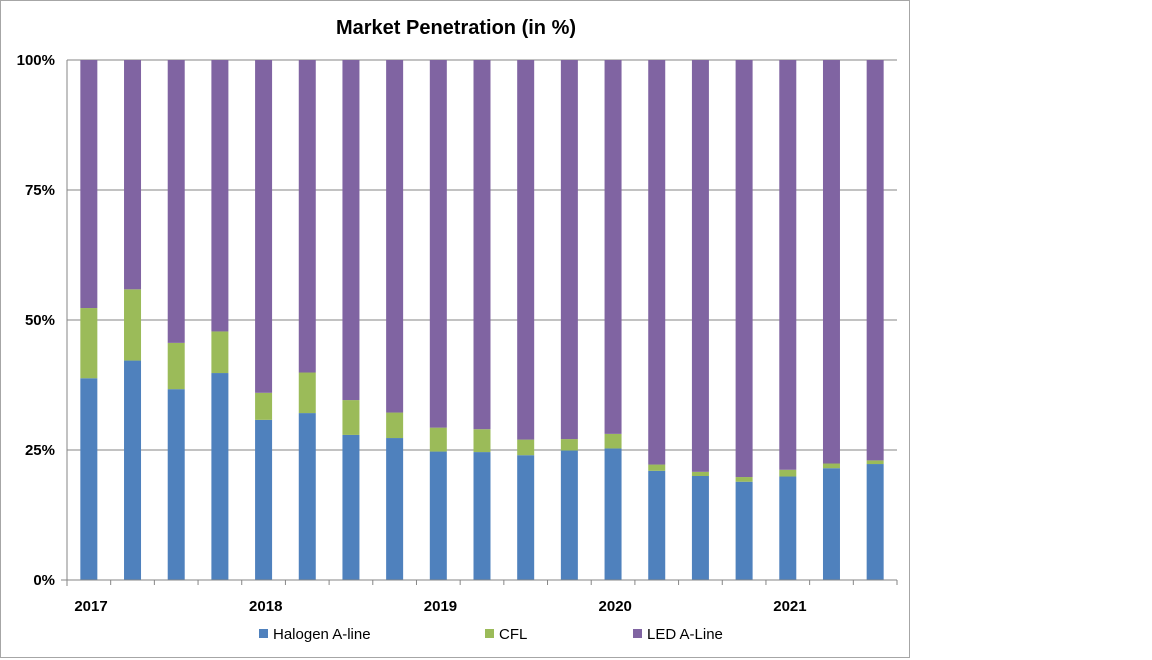 This screenshot has width=1152, height=660. What do you see at coordinates (440, 606) in the screenshot?
I see `x-tick-label: 2019` at bounding box center [440, 606].